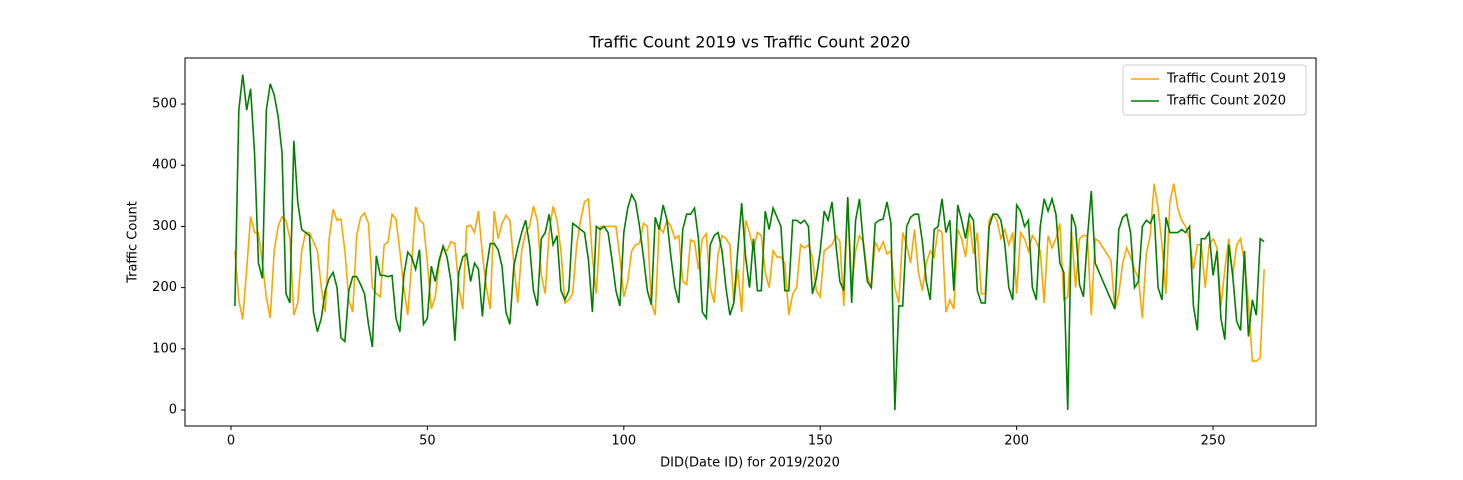  Describe the element at coordinates (1016, 441) in the screenshot. I see `x-tick-label: 200` at that location.